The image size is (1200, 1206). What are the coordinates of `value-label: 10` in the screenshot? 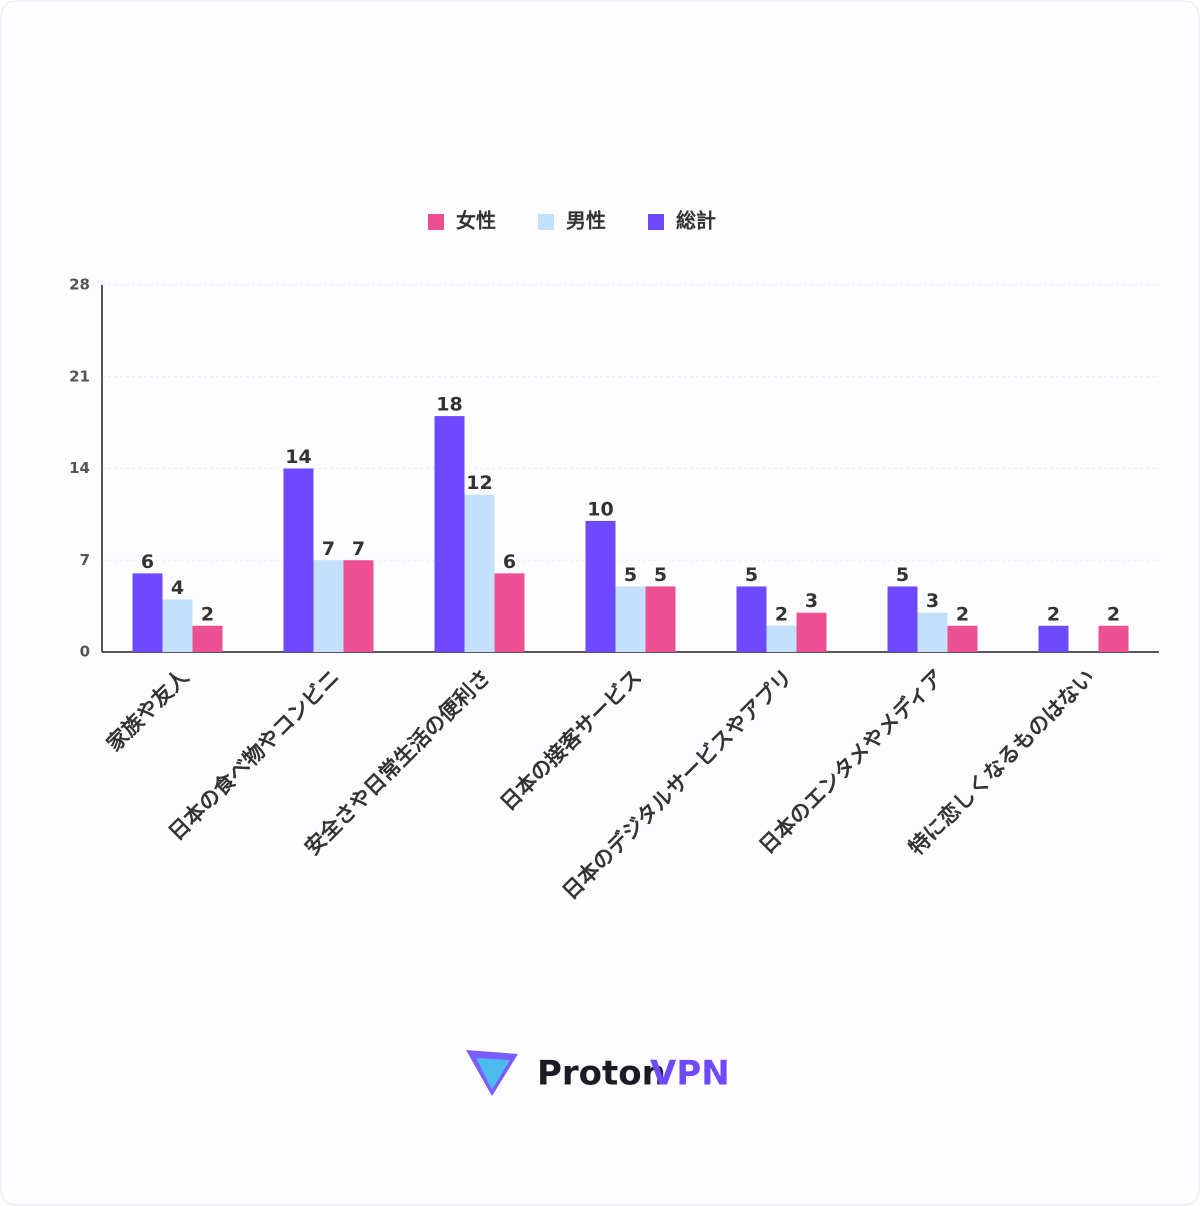 It's located at (600, 509).